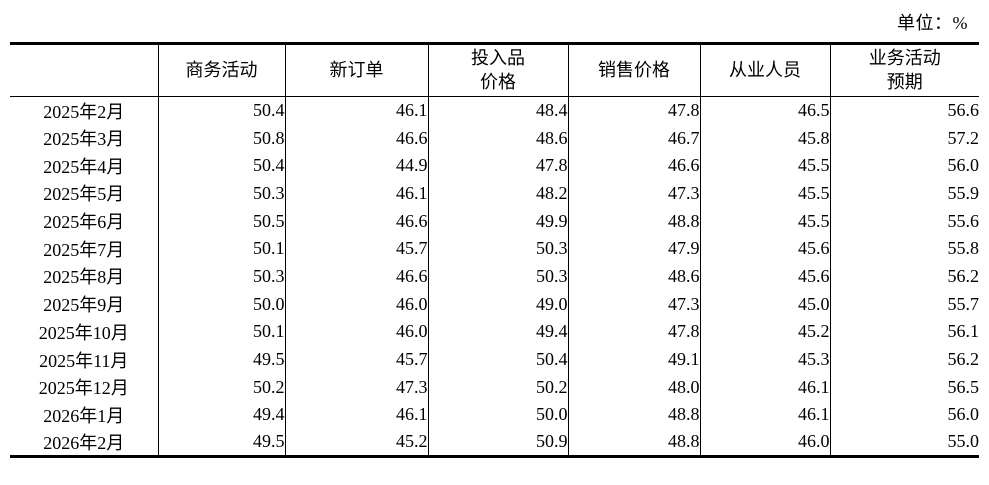  I want to click on header-row: 商务活动 新订单 投入品 价格 销售价格 从业人员 业务活动 预期, so click(494, 70).